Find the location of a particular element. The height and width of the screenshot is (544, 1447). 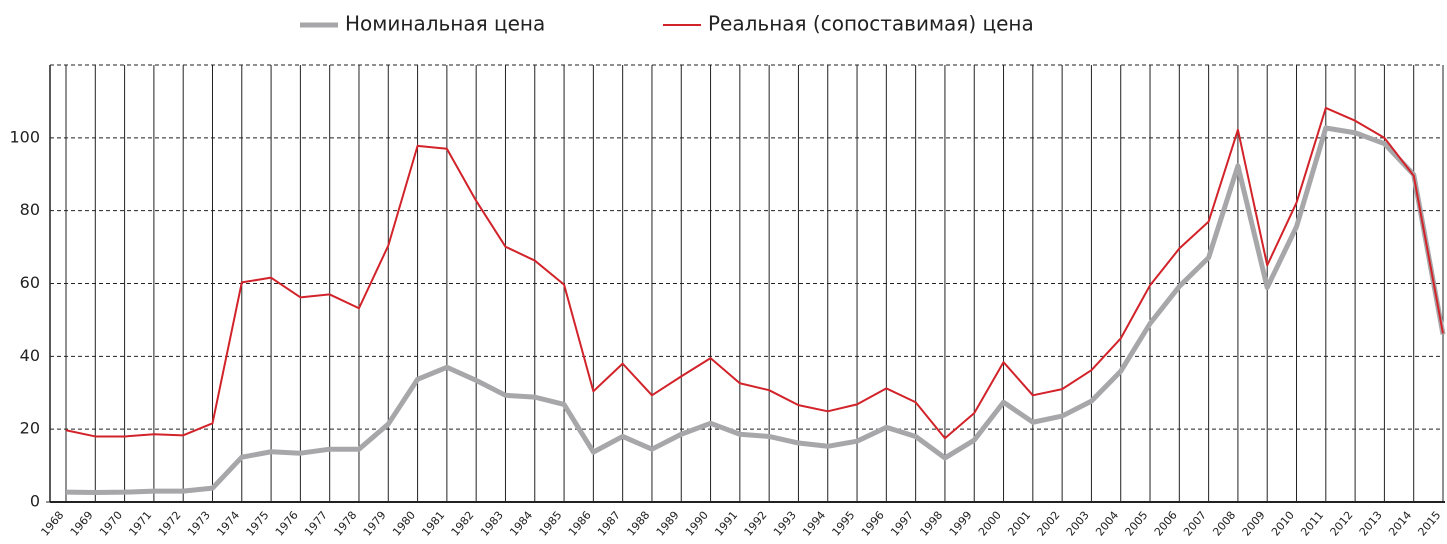

x-tick-label: 2010 is located at coordinates (1283, 524).